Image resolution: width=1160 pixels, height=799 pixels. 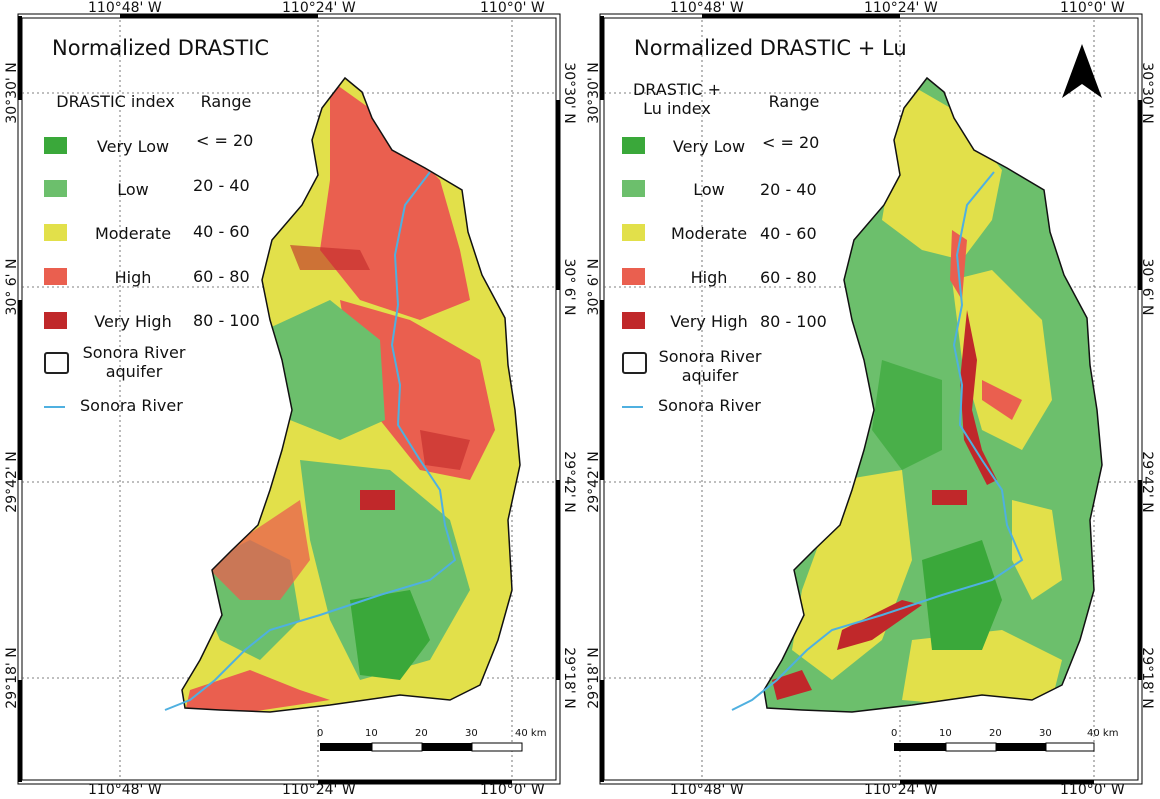 What do you see at coordinates (1082, 71) in the screenshot?
I see `north-arrow-icon` at bounding box center [1082, 71].